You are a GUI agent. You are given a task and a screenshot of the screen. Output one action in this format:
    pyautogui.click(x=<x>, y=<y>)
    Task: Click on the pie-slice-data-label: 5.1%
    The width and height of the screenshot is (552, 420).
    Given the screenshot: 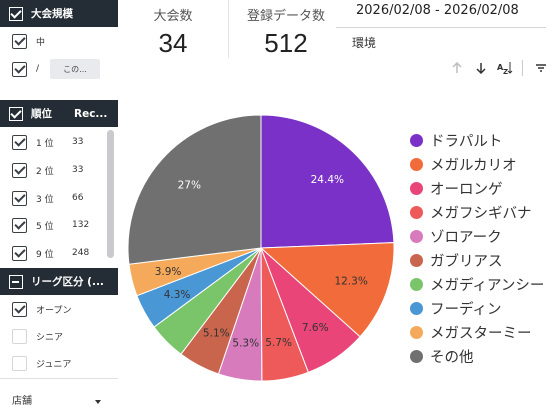 What is the action you would take?
    pyautogui.click(x=216, y=334)
    